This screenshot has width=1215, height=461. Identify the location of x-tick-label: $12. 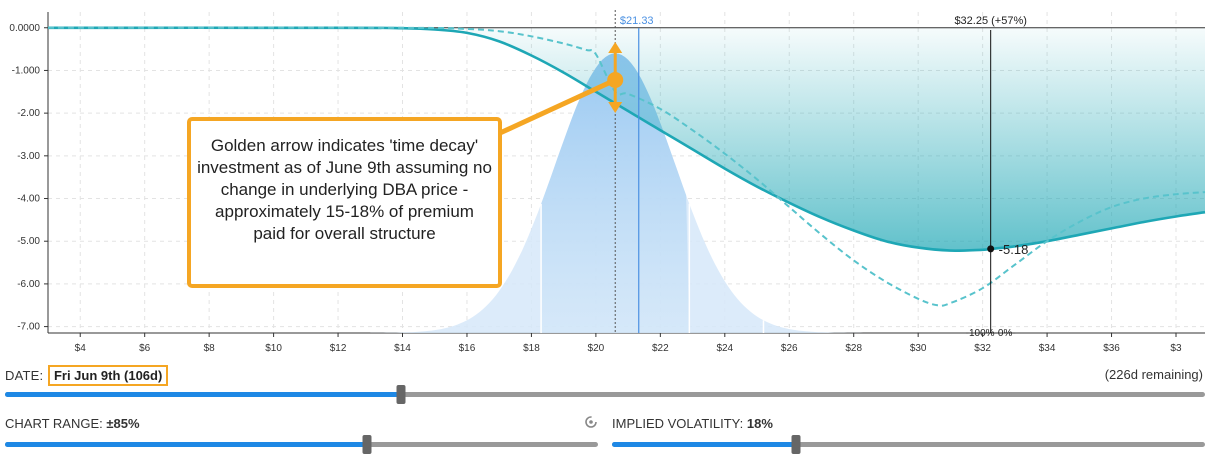
(338, 348).